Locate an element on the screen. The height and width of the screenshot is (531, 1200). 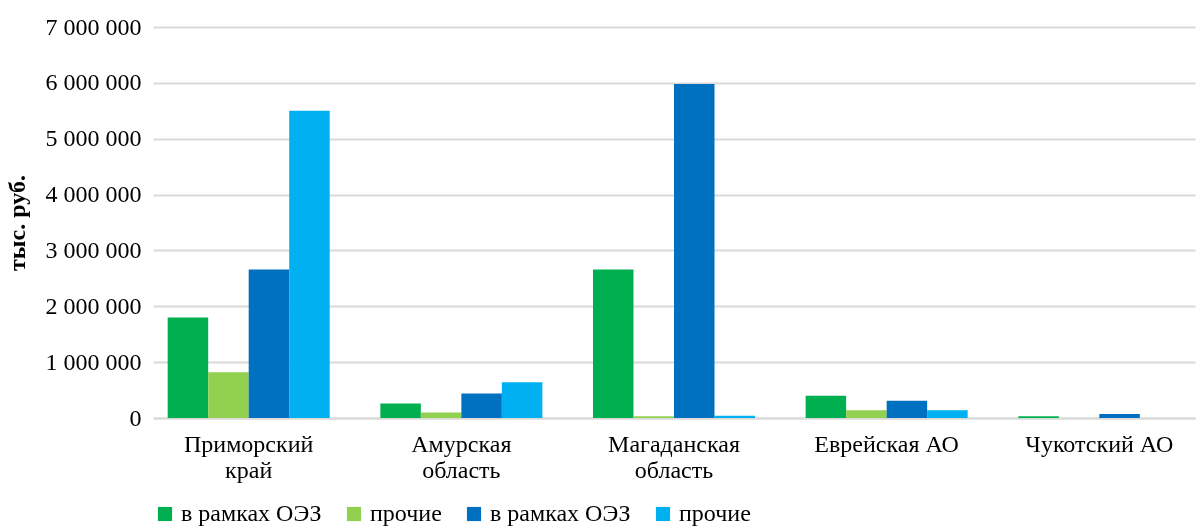
y-tick-label: 7 000 000 is located at coordinates (93, 26).